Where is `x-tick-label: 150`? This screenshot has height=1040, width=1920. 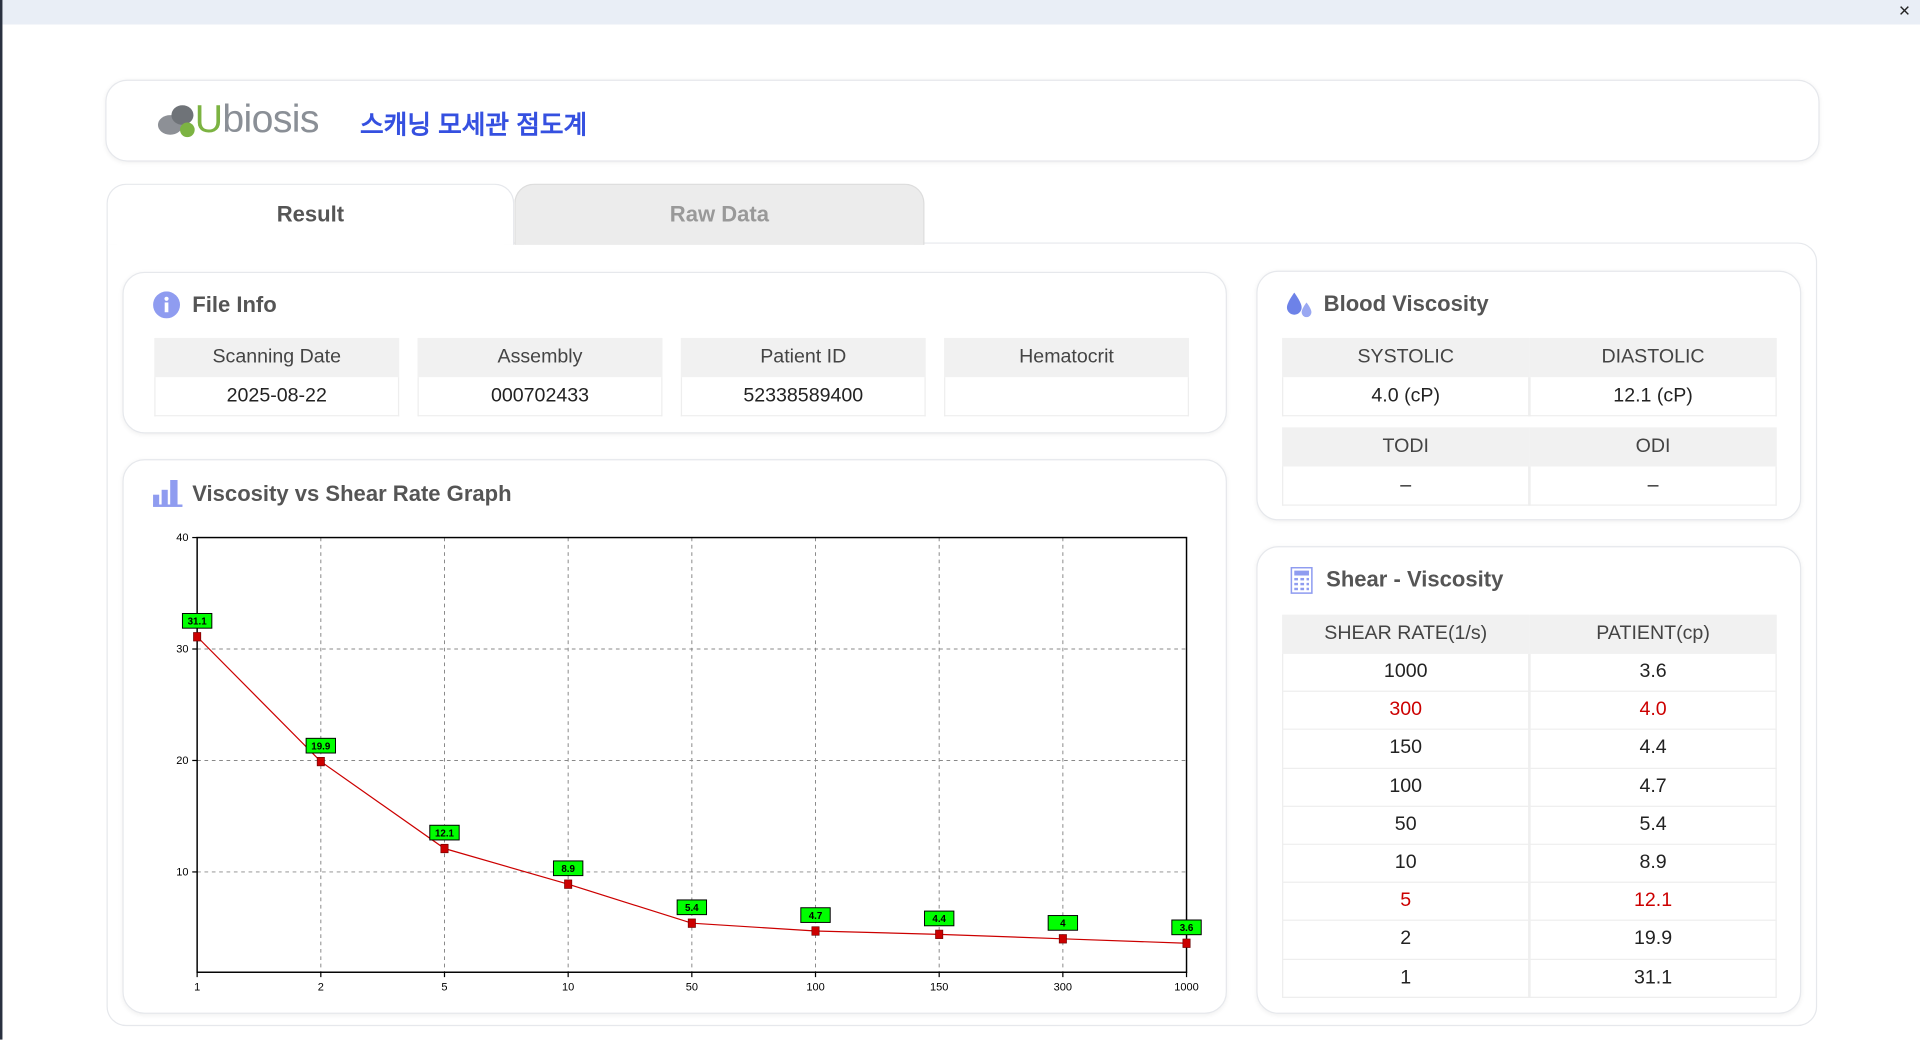
x-tick-label: 150 is located at coordinates (939, 988).